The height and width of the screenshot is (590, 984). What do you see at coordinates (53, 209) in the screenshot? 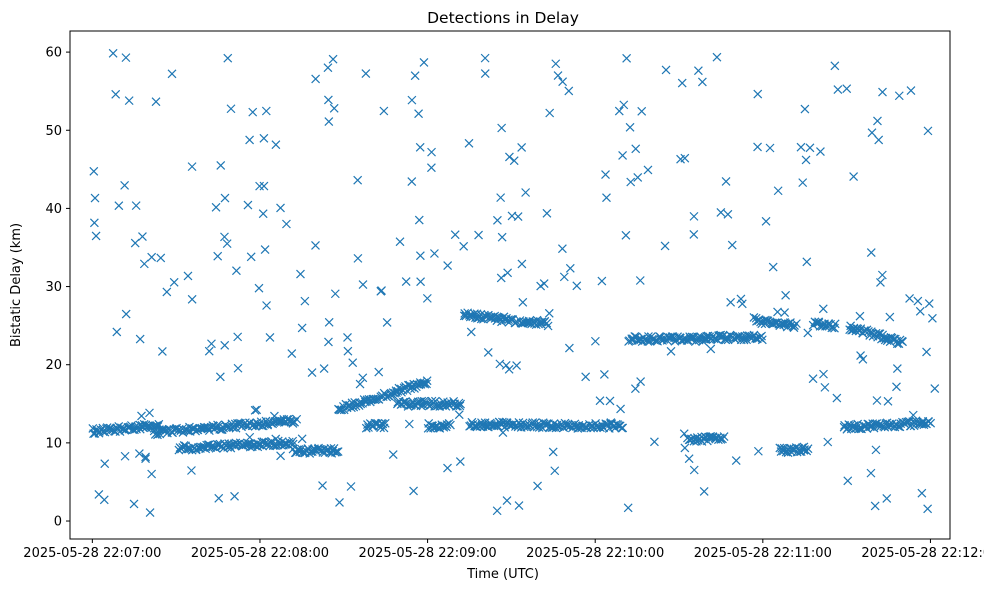
I see `y-tick-label: 40` at bounding box center [53, 209].